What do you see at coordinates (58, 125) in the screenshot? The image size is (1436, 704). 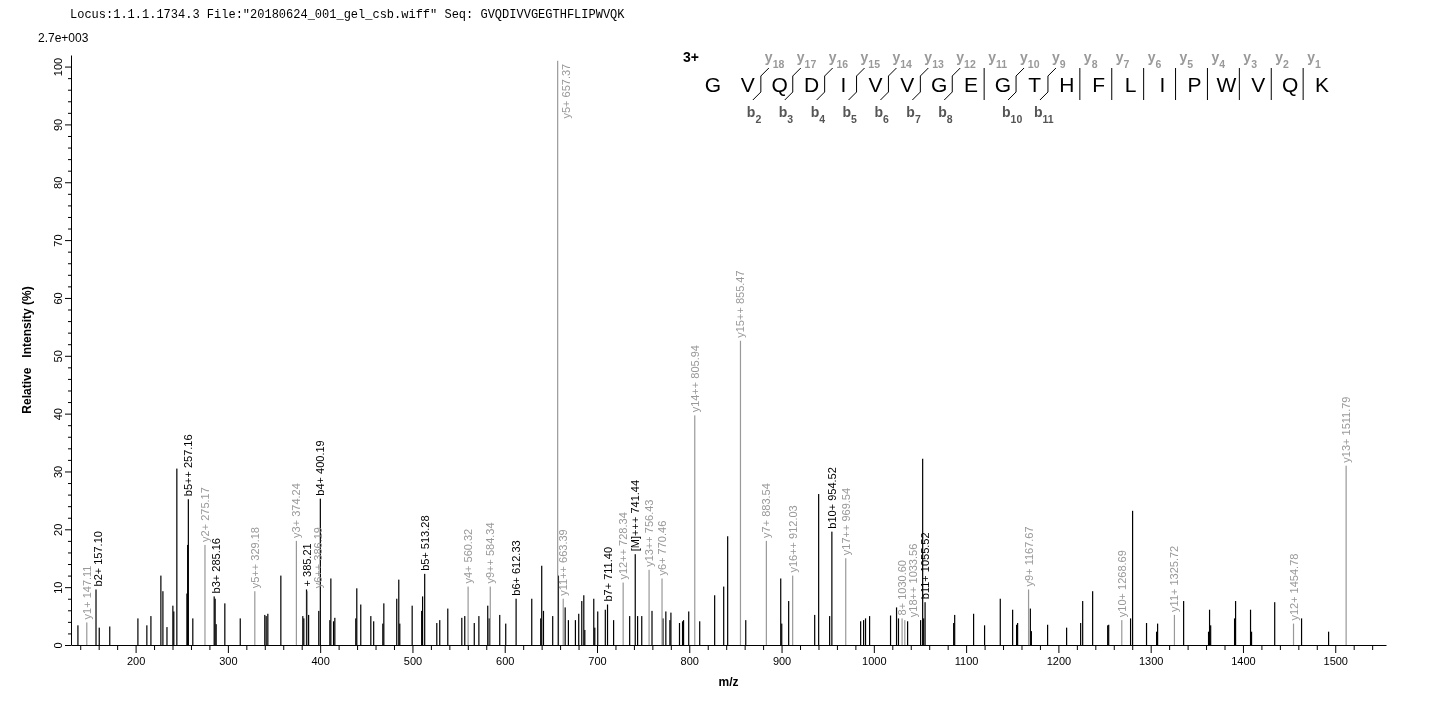 I see `y-tick-label: 90` at bounding box center [58, 125].